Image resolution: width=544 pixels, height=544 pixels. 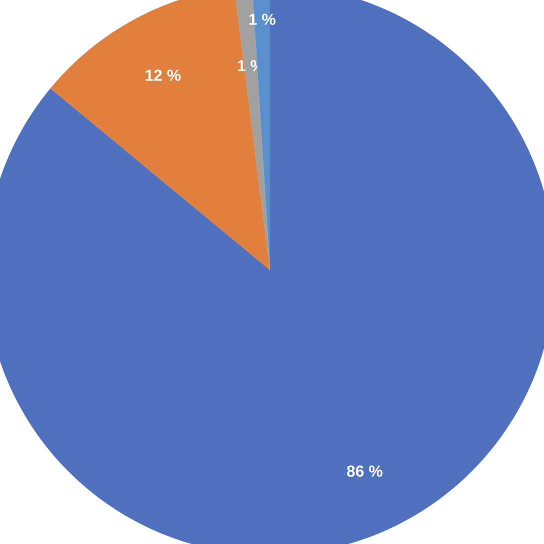 I want to click on data-label: 86 %, so click(x=364, y=471).